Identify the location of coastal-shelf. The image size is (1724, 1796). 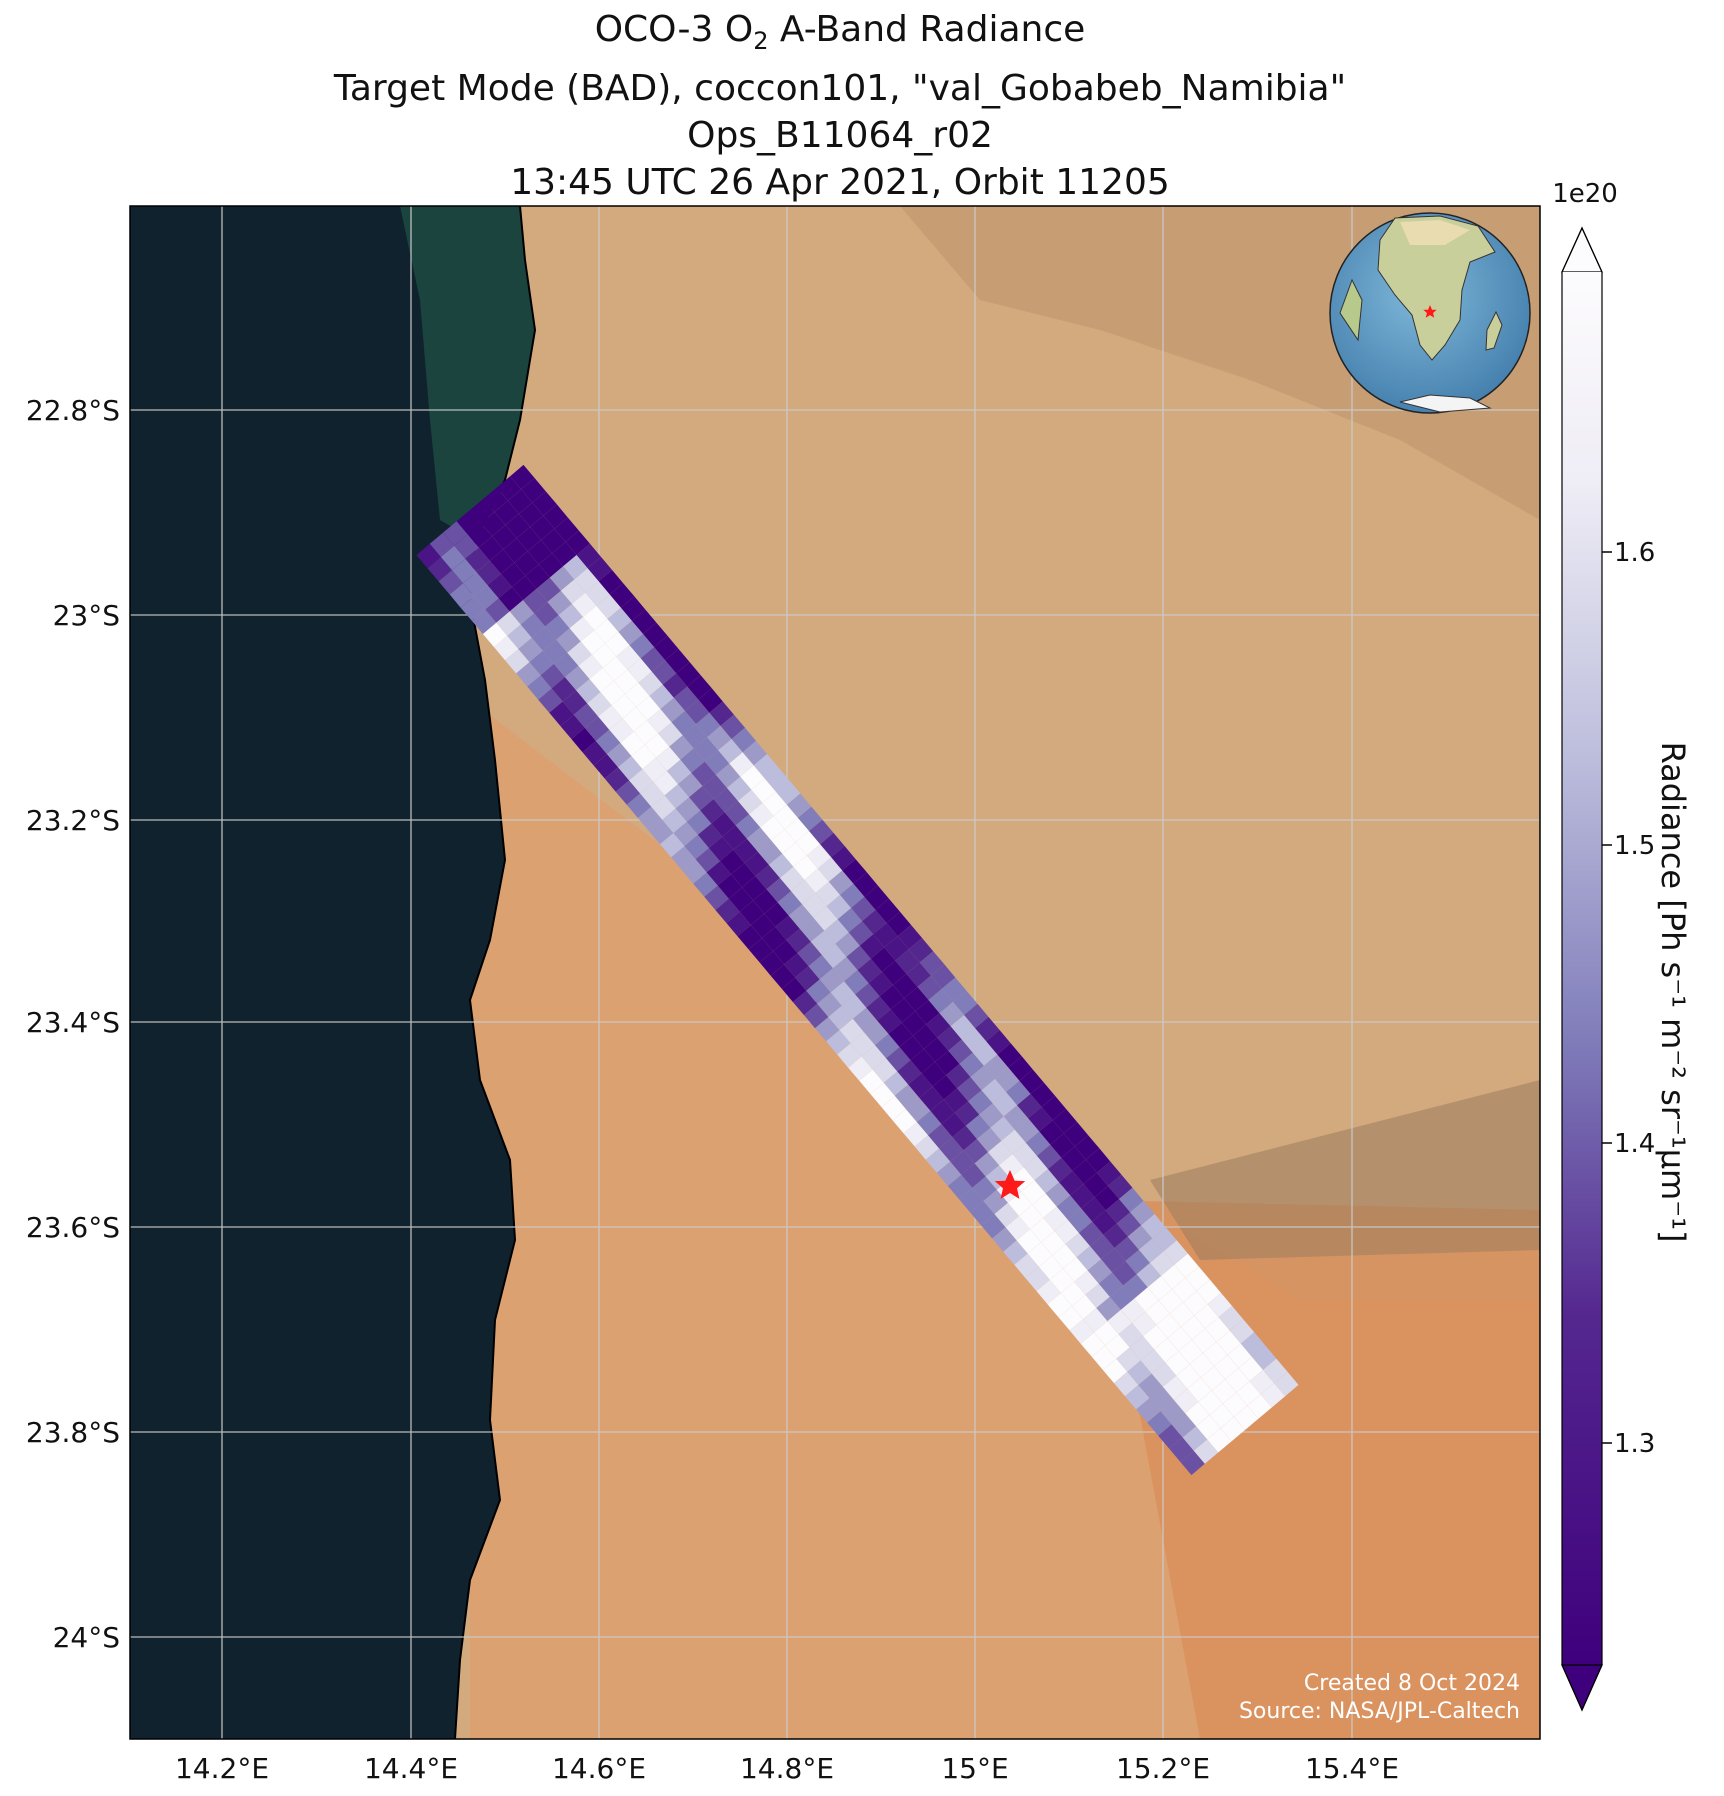
(467, 373).